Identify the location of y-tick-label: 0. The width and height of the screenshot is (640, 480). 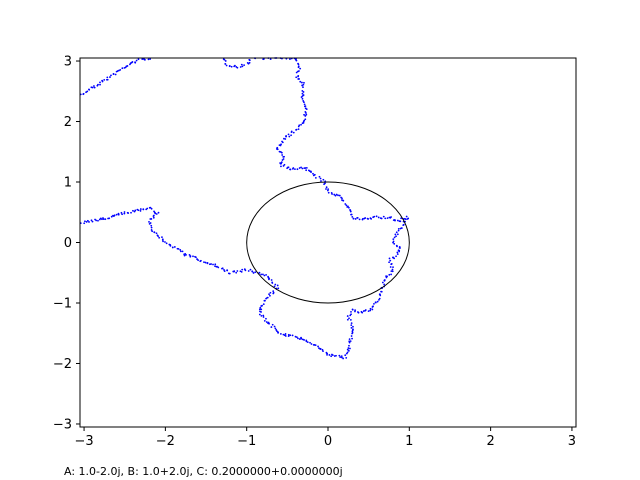
(68, 243).